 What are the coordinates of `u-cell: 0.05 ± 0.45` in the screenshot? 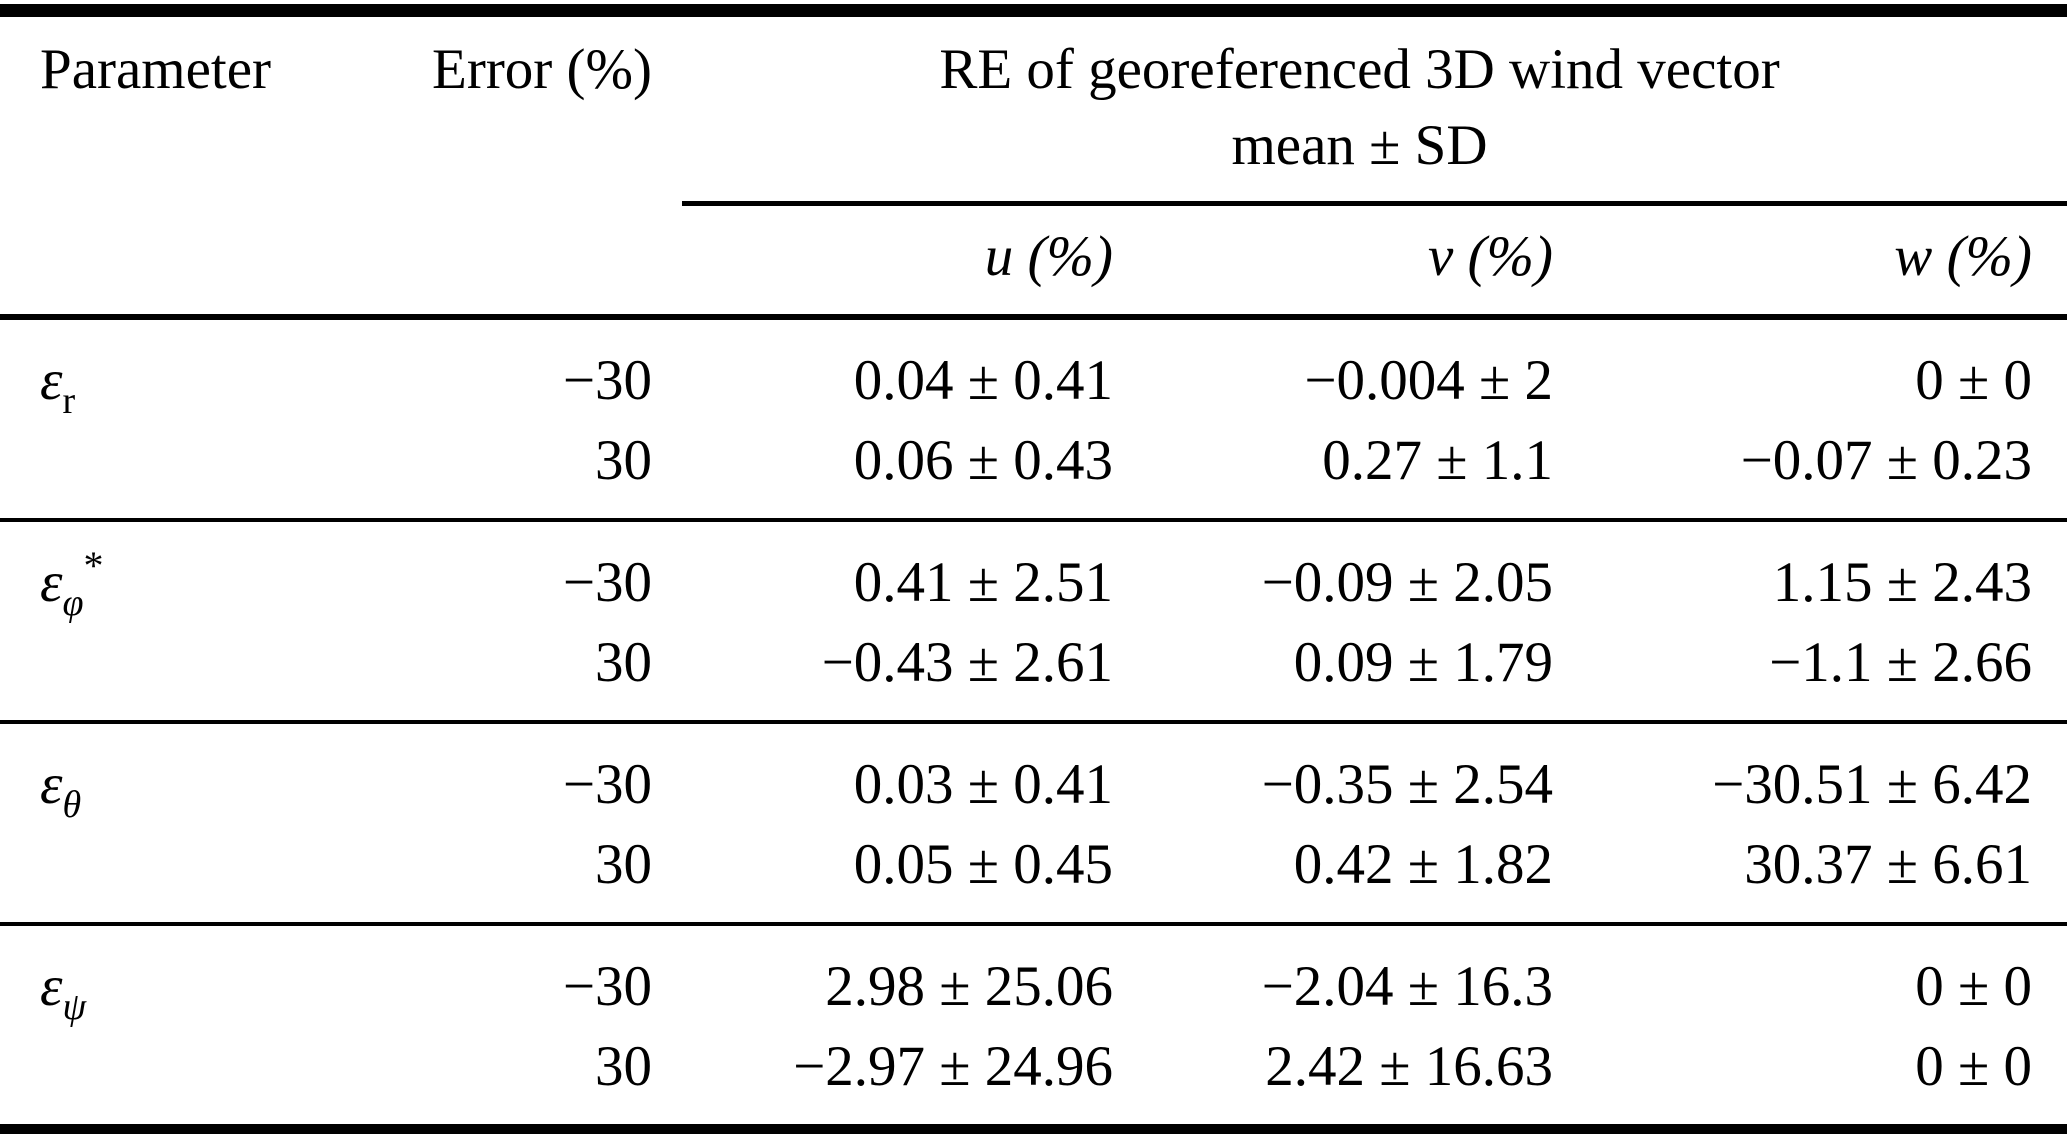 It's located at (882, 876).